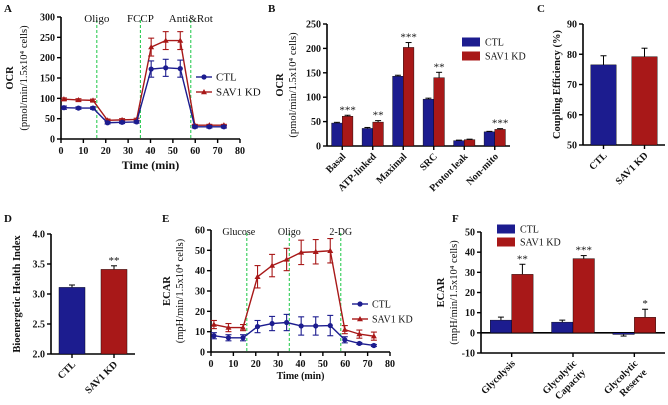 Image resolution: width=668 pixels, height=405 pixels. Describe the element at coordinates (143, 79) in the screenshot. I see `series-sav1-kd` at that location.